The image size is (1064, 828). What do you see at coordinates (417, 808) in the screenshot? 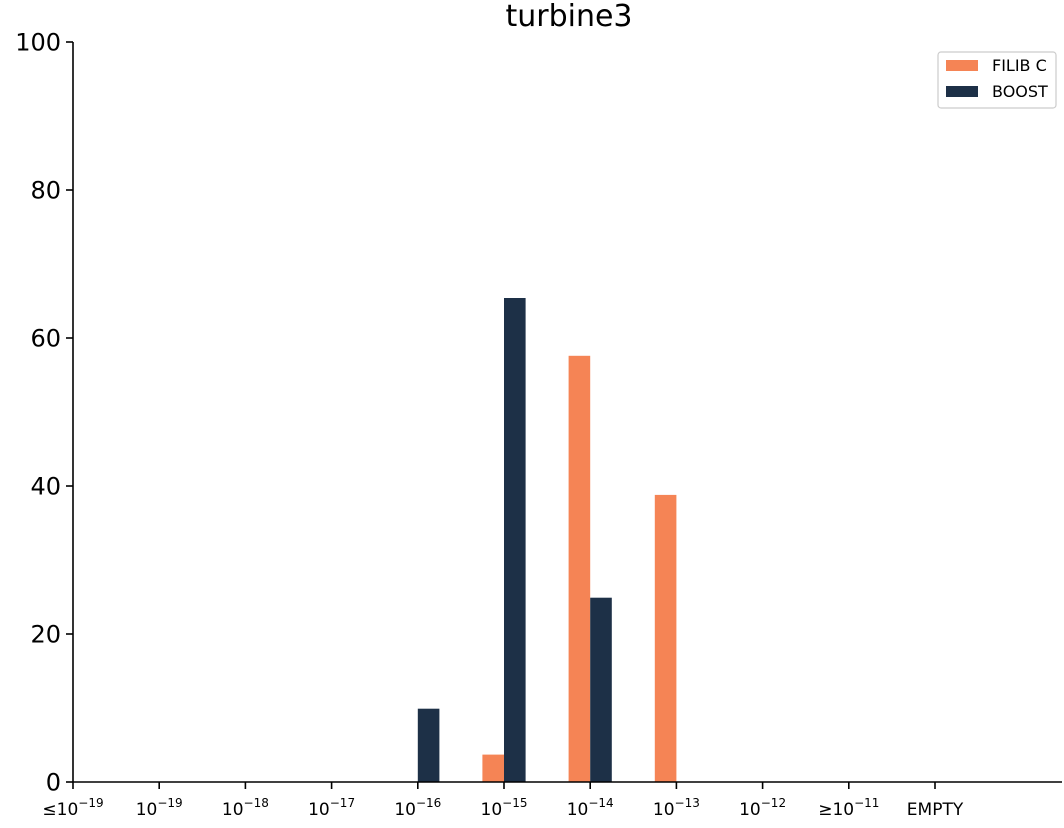
I see `x-tick-label: 10−16` at bounding box center [417, 808].